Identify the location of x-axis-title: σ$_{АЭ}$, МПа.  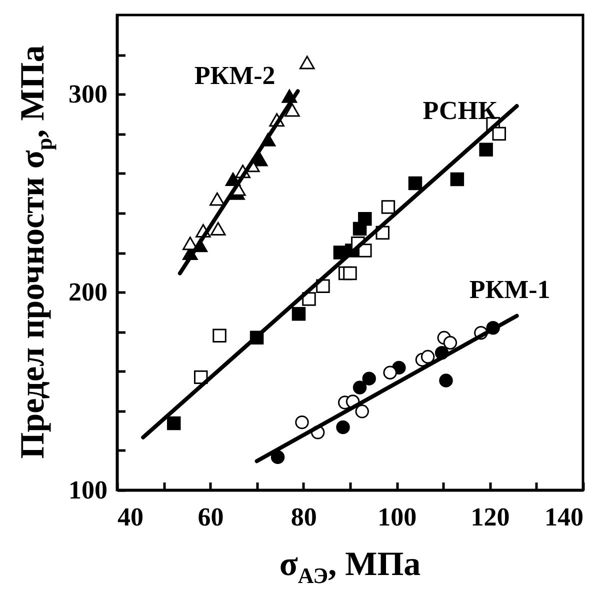
(350, 567).